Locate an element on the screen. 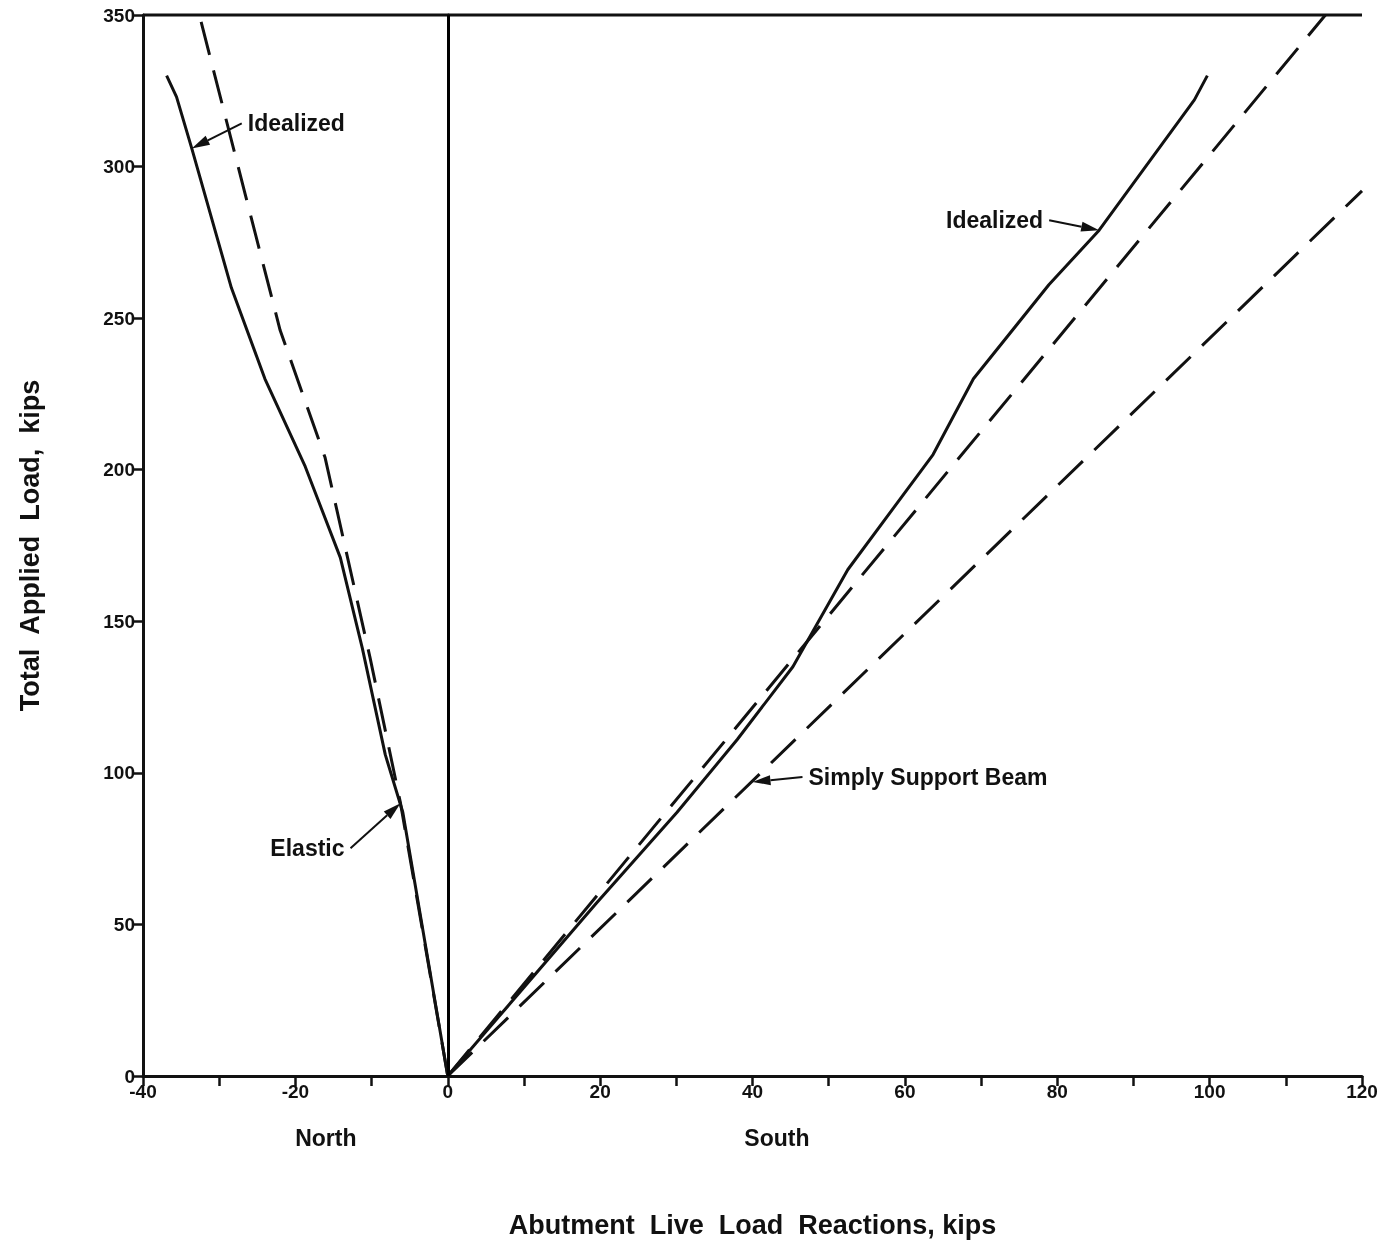 The height and width of the screenshot is (1243, 1382). y-tick-label: 50 is located at coordinates (124, 924).